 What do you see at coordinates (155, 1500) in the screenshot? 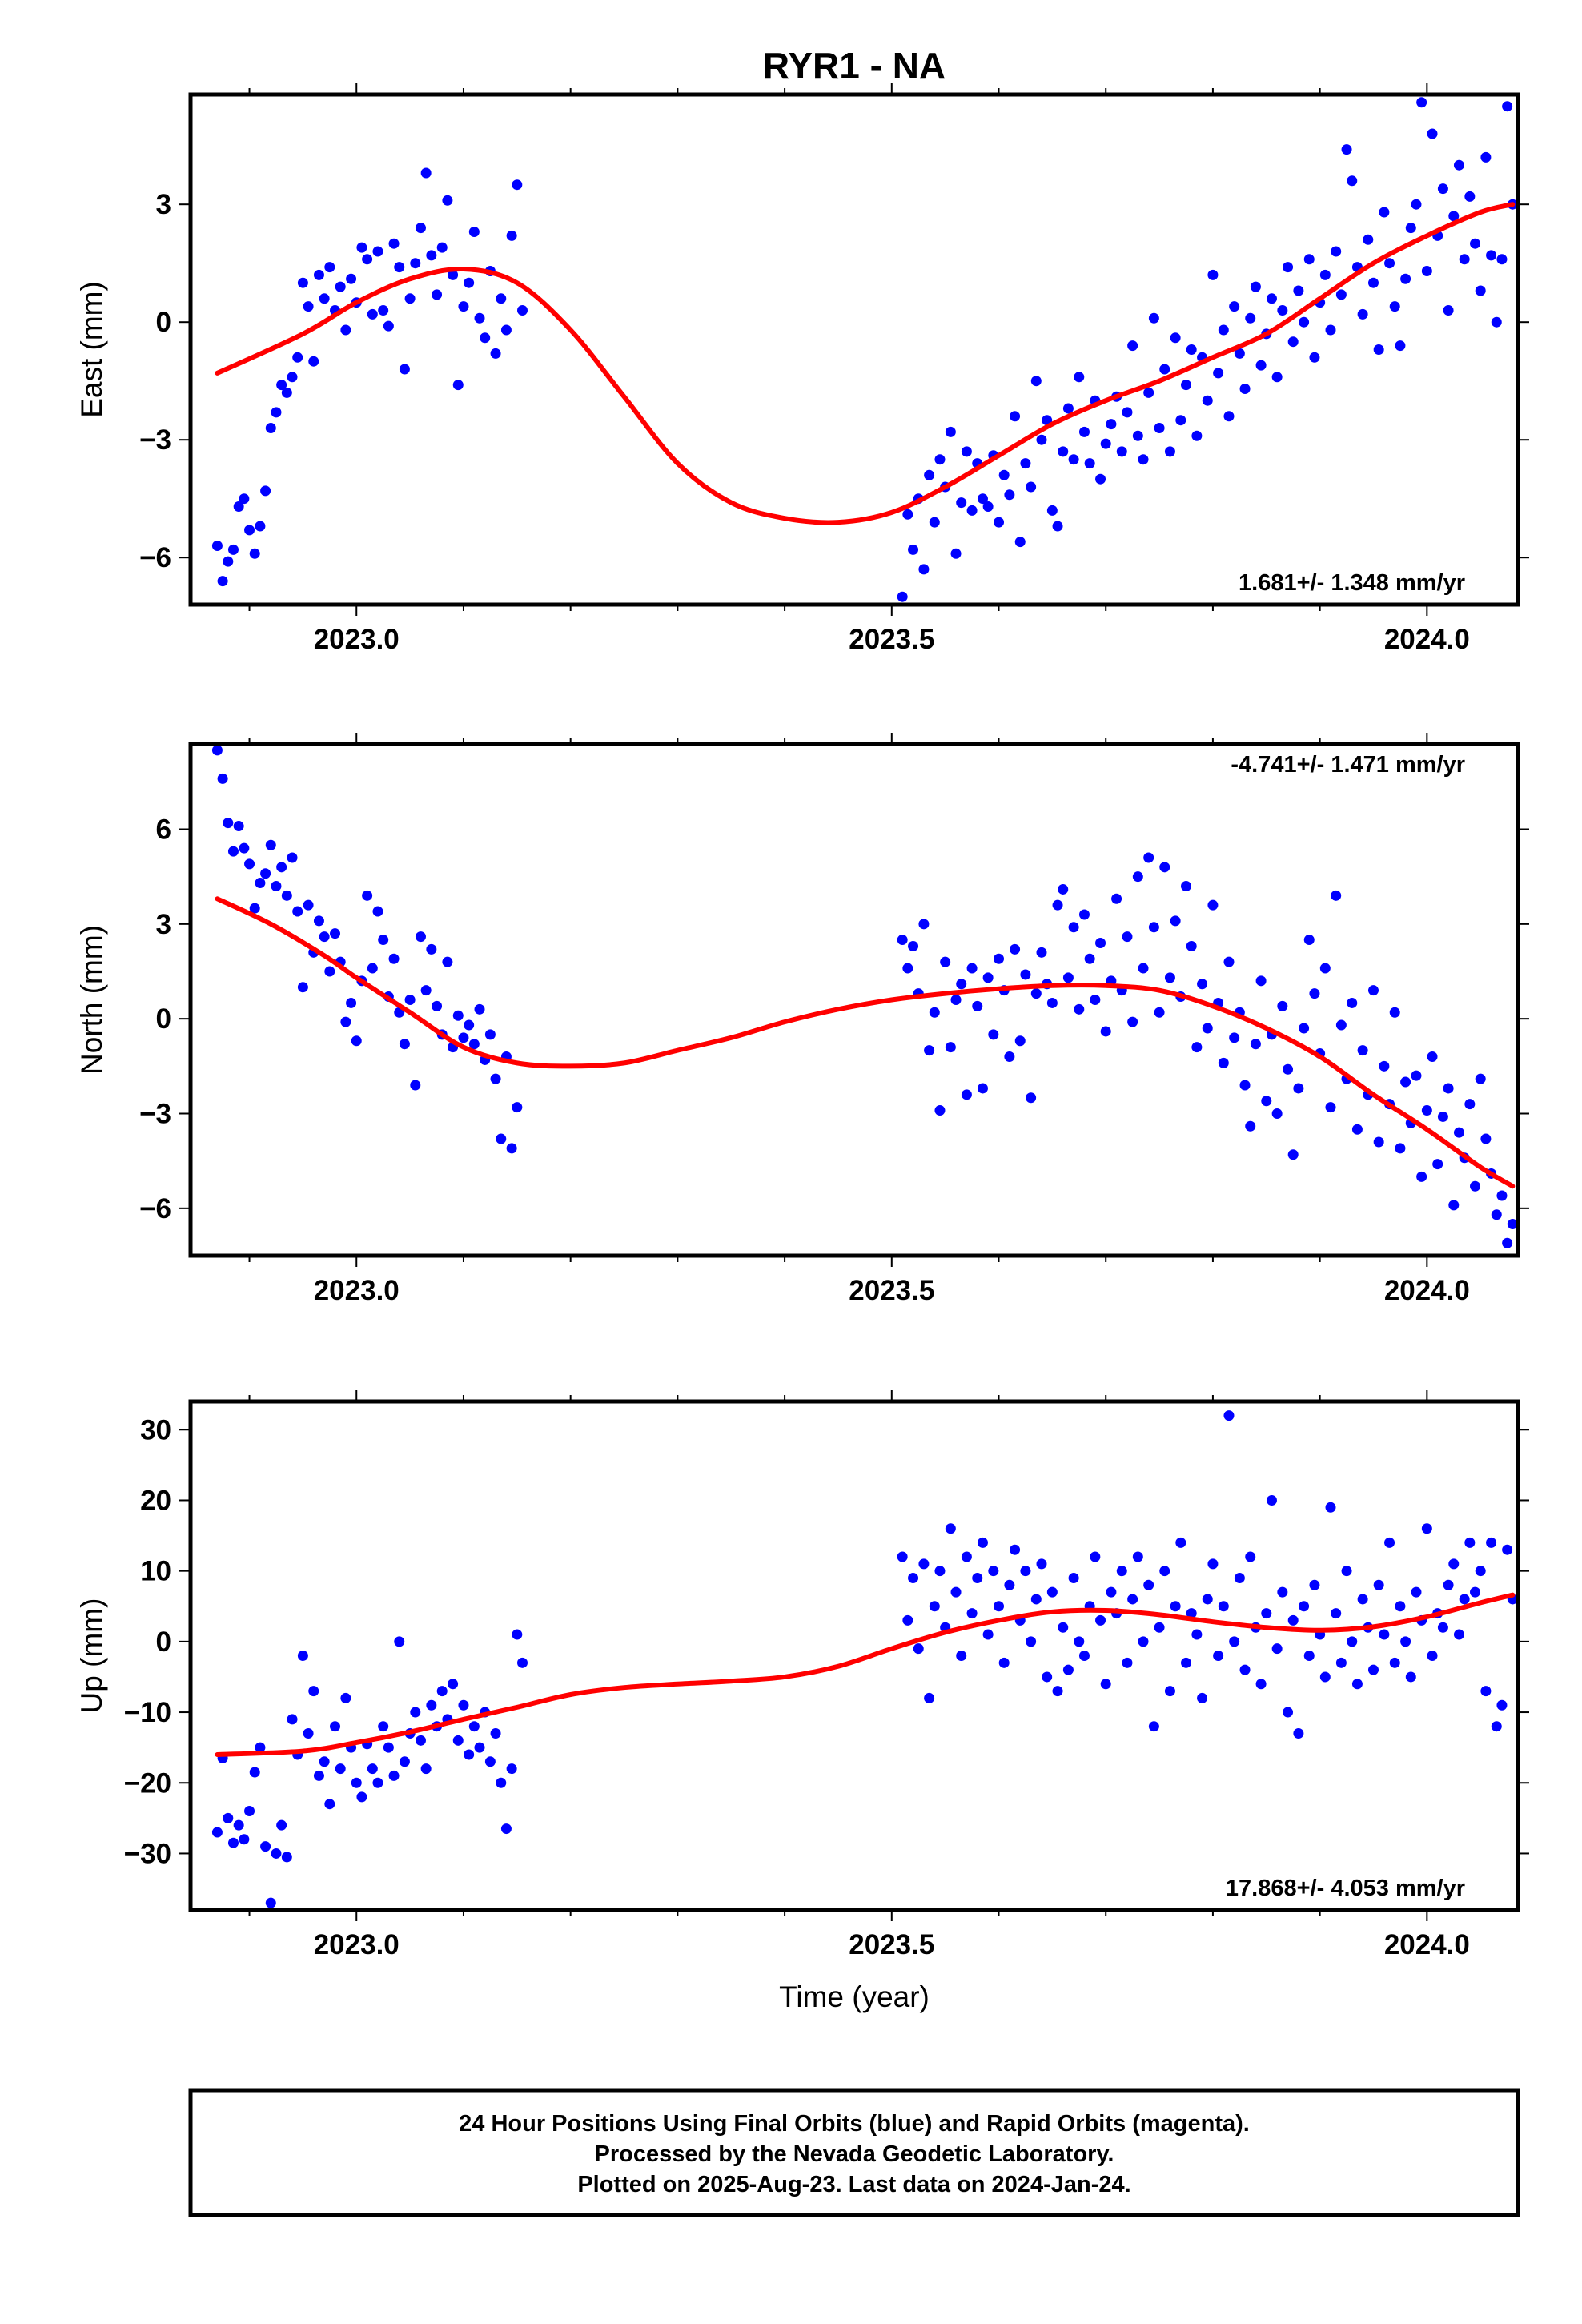
I see `y-tick-label: 20` at bounding box center [155, 1500].